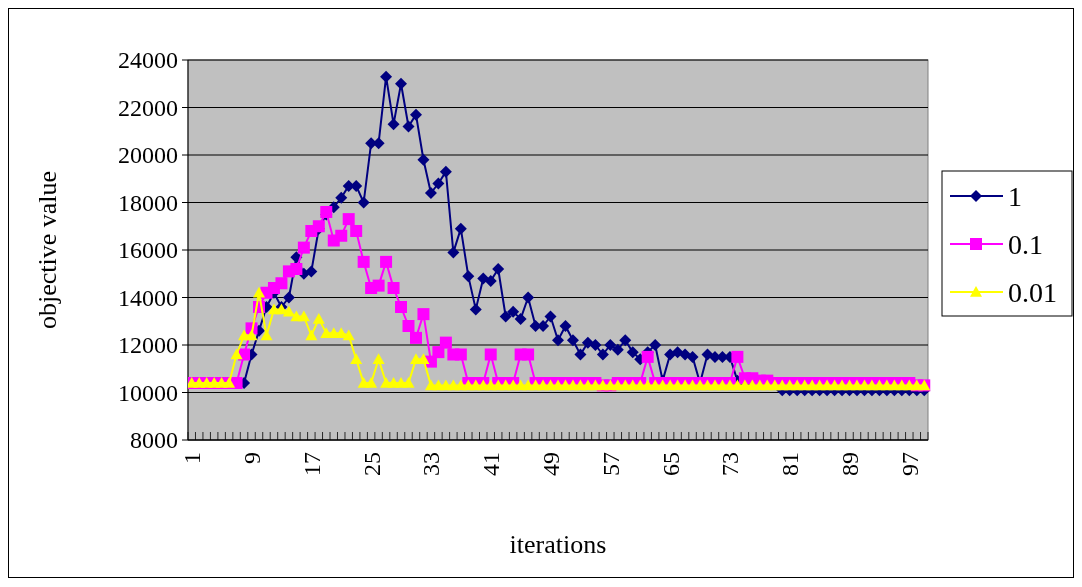 This screenshot has width=1082, height=587. Describe the element at coordinates (148, 202) in the screenshot. I see `y-tick-label: 18000` at that location.